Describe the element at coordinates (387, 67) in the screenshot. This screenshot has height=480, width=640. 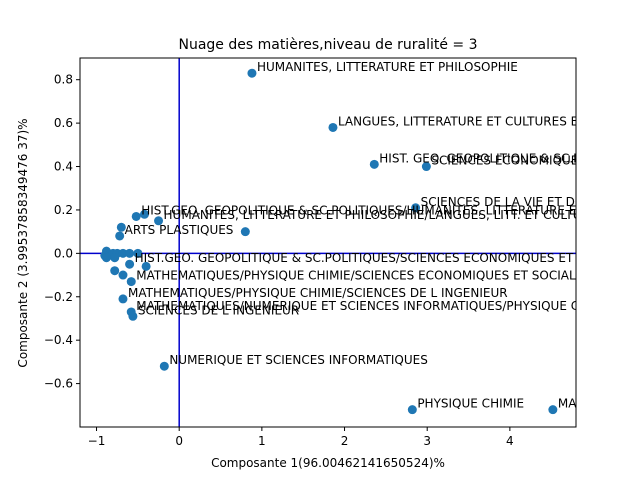
I see `point-label: HUMANITES, LITTERATURE ET PHILOSOPHIE` at that location.